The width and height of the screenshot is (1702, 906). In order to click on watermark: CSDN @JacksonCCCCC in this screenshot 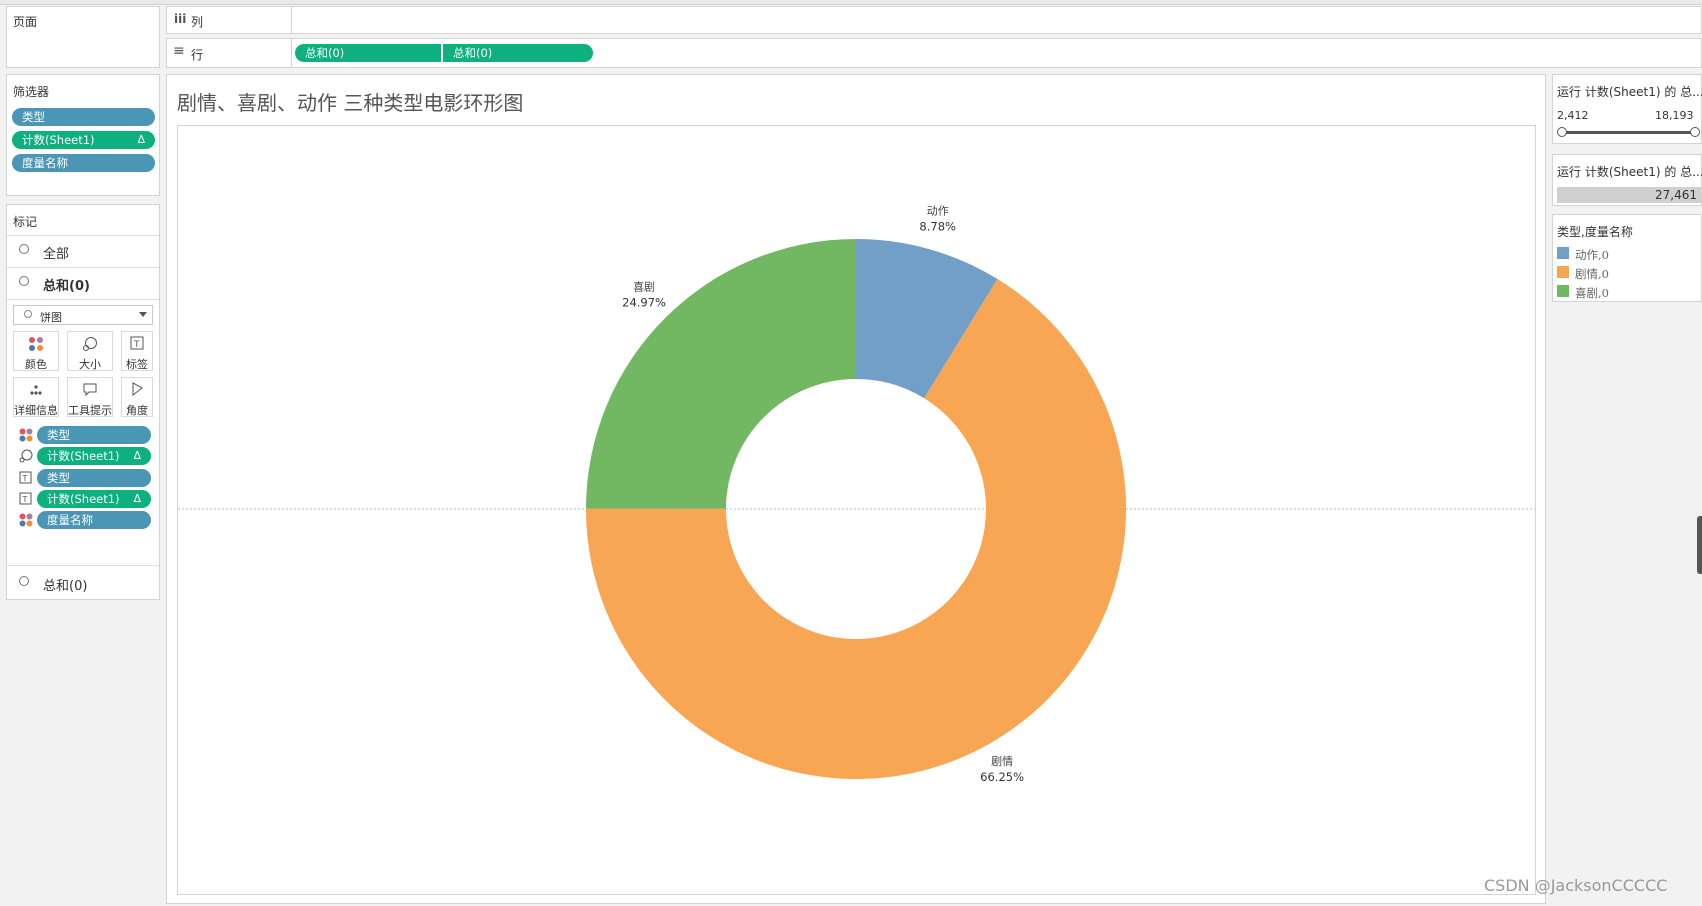, I will do `click(1576, 885)`.